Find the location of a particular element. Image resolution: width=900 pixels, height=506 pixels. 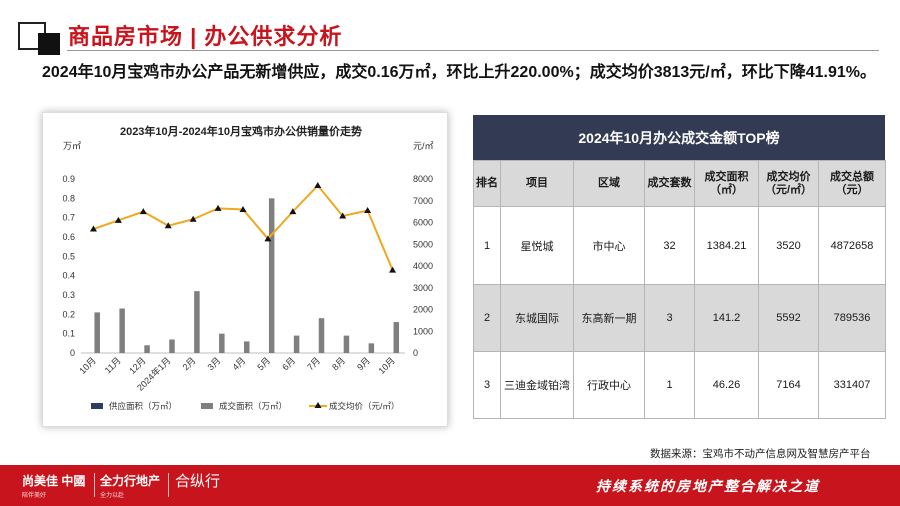

cell-rank: 3 is located at coordinates (487, 385).